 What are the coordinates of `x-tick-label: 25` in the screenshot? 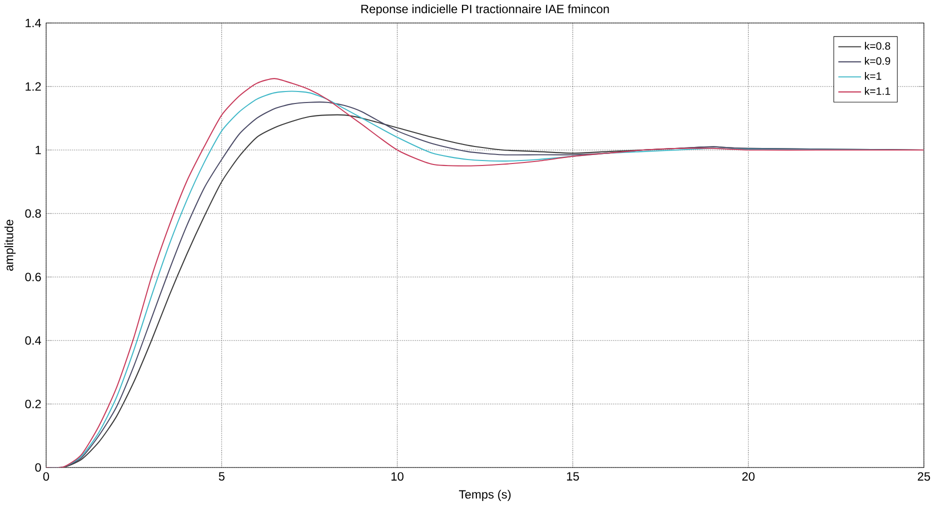 It's located at (924, 476).